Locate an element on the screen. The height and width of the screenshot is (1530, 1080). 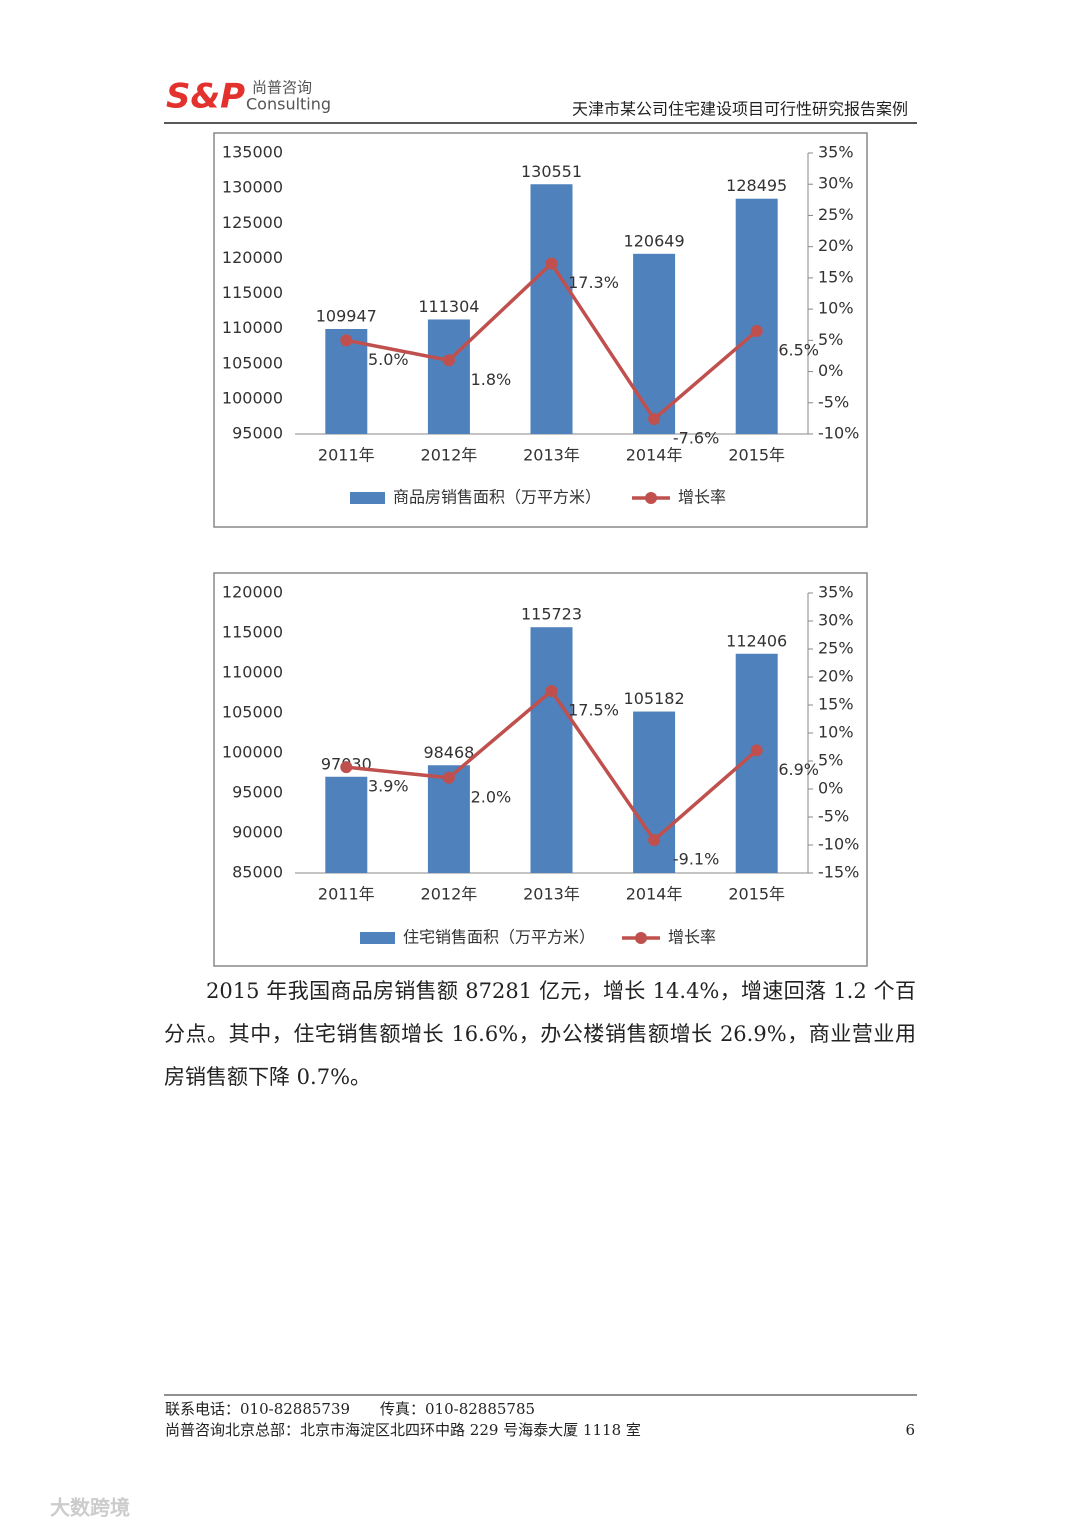
bar-value-label: 115723 is located at coordinates (551, 614).